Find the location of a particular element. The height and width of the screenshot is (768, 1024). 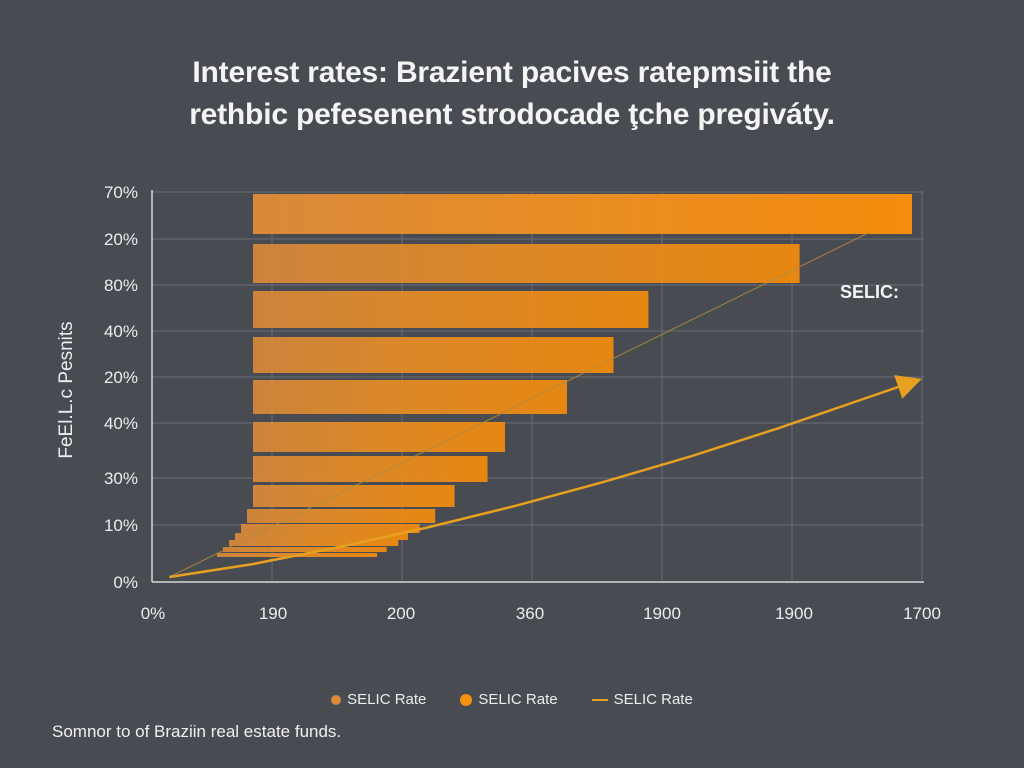

legend: SELIC Rate SELIC Rate SELIC Rate is located at coordinates (512, 699).